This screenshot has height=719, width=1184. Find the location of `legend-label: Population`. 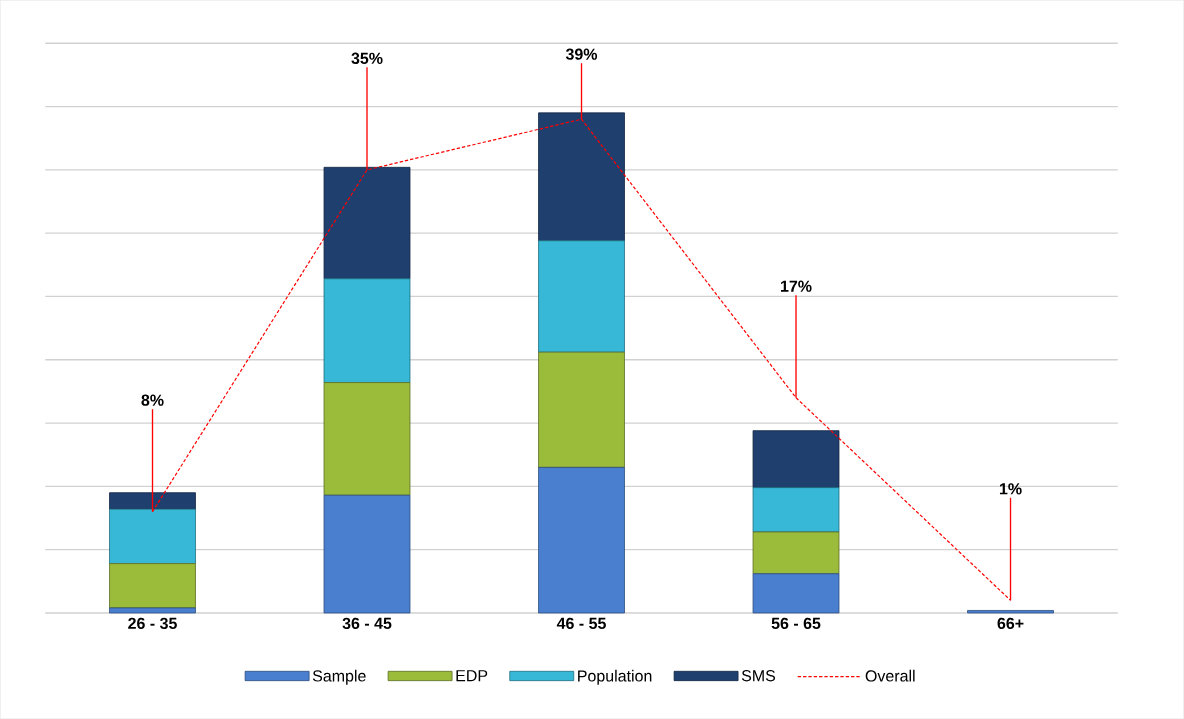

legend-label: Population is located at coordinates (615, 677).